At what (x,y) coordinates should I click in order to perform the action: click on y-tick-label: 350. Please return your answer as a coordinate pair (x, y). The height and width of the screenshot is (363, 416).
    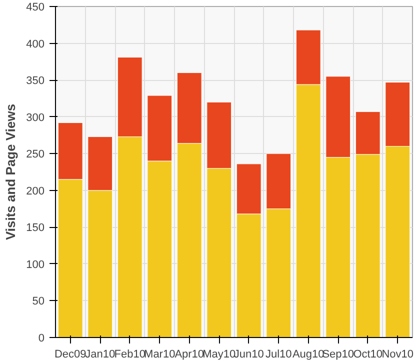
    Looking at the image, I should click on (35, 81).